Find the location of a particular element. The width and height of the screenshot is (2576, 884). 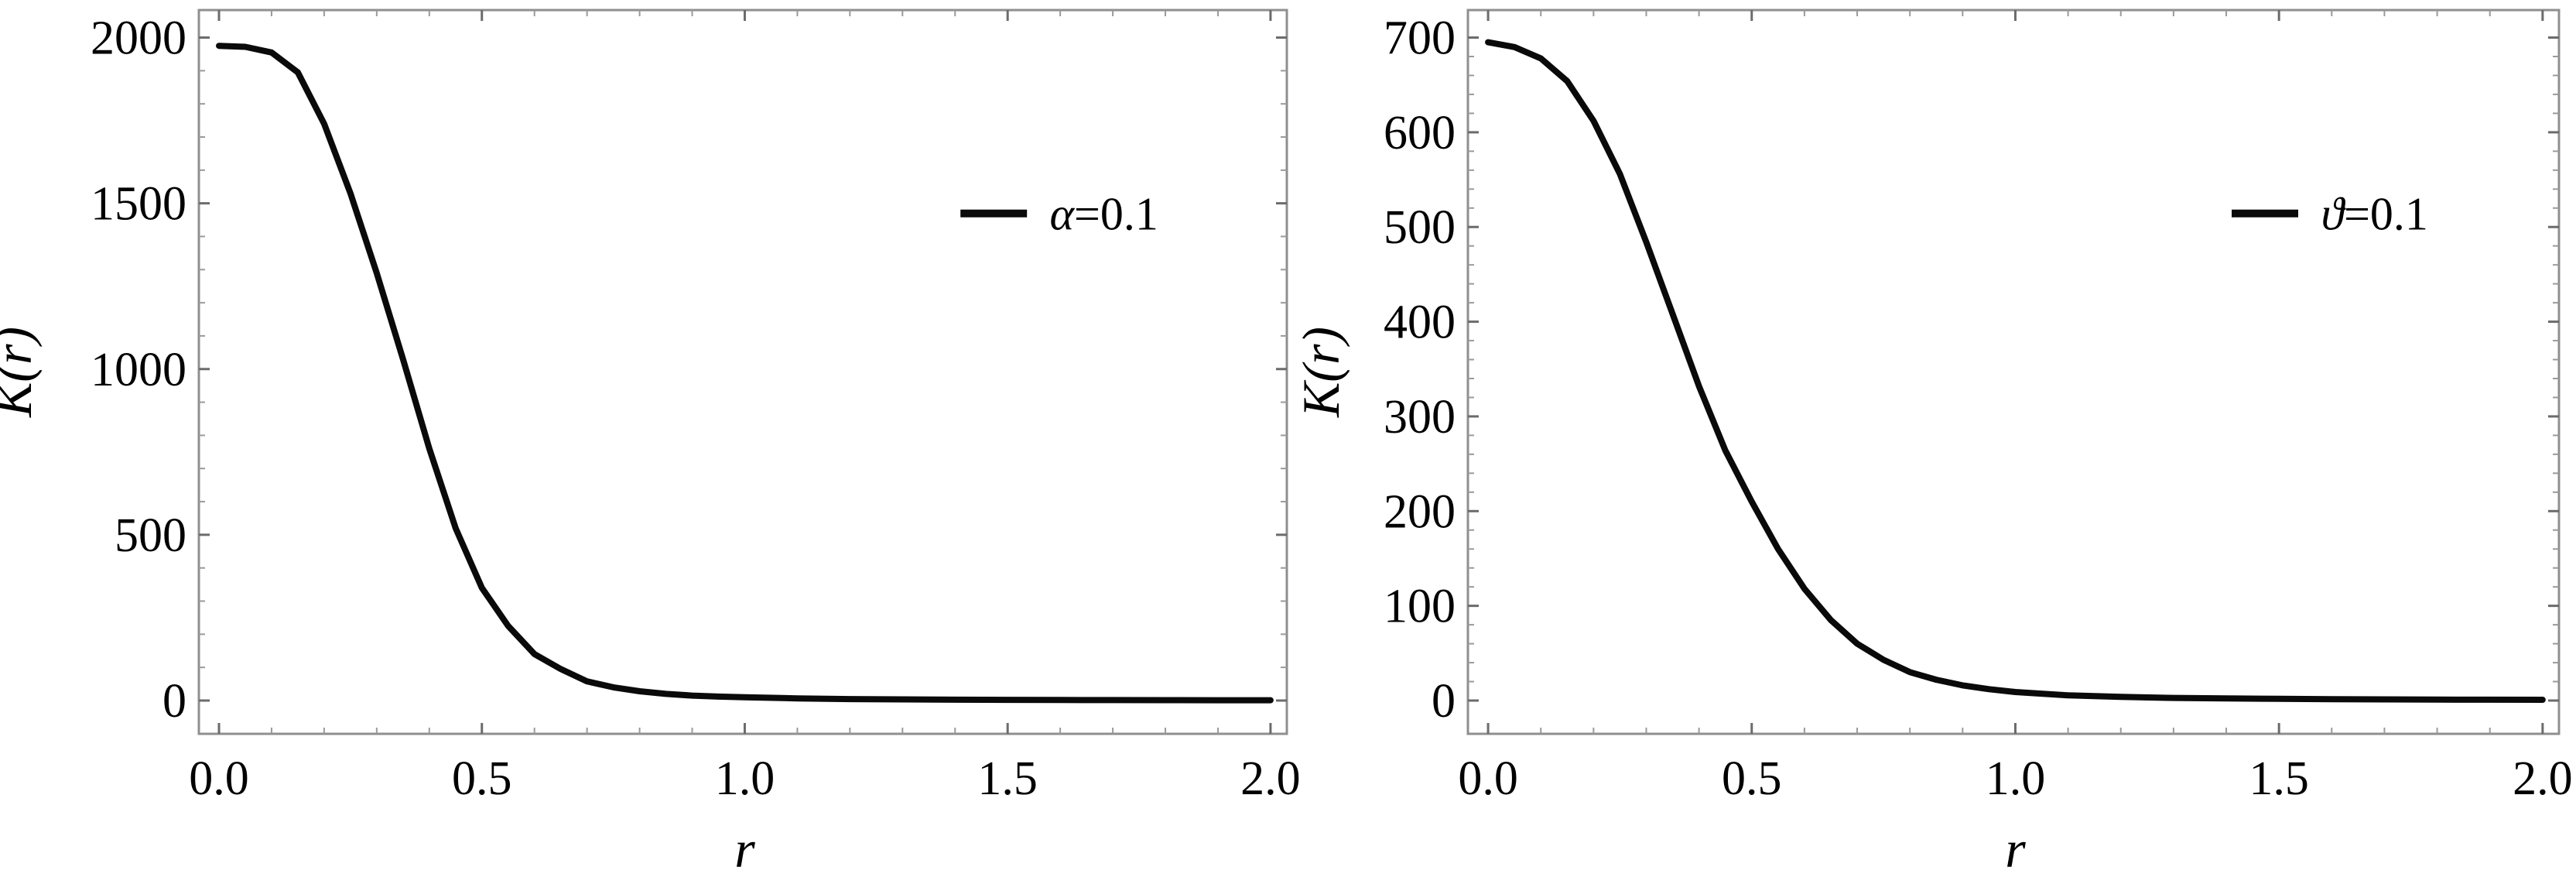

y-axis-tick-label: 400 is located at coordinates (1420, 322).